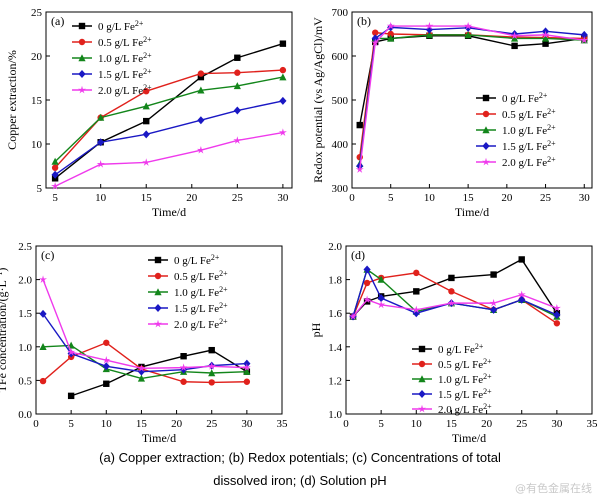  I want to click on y-tick-label: 0.0, so click(25, 415).